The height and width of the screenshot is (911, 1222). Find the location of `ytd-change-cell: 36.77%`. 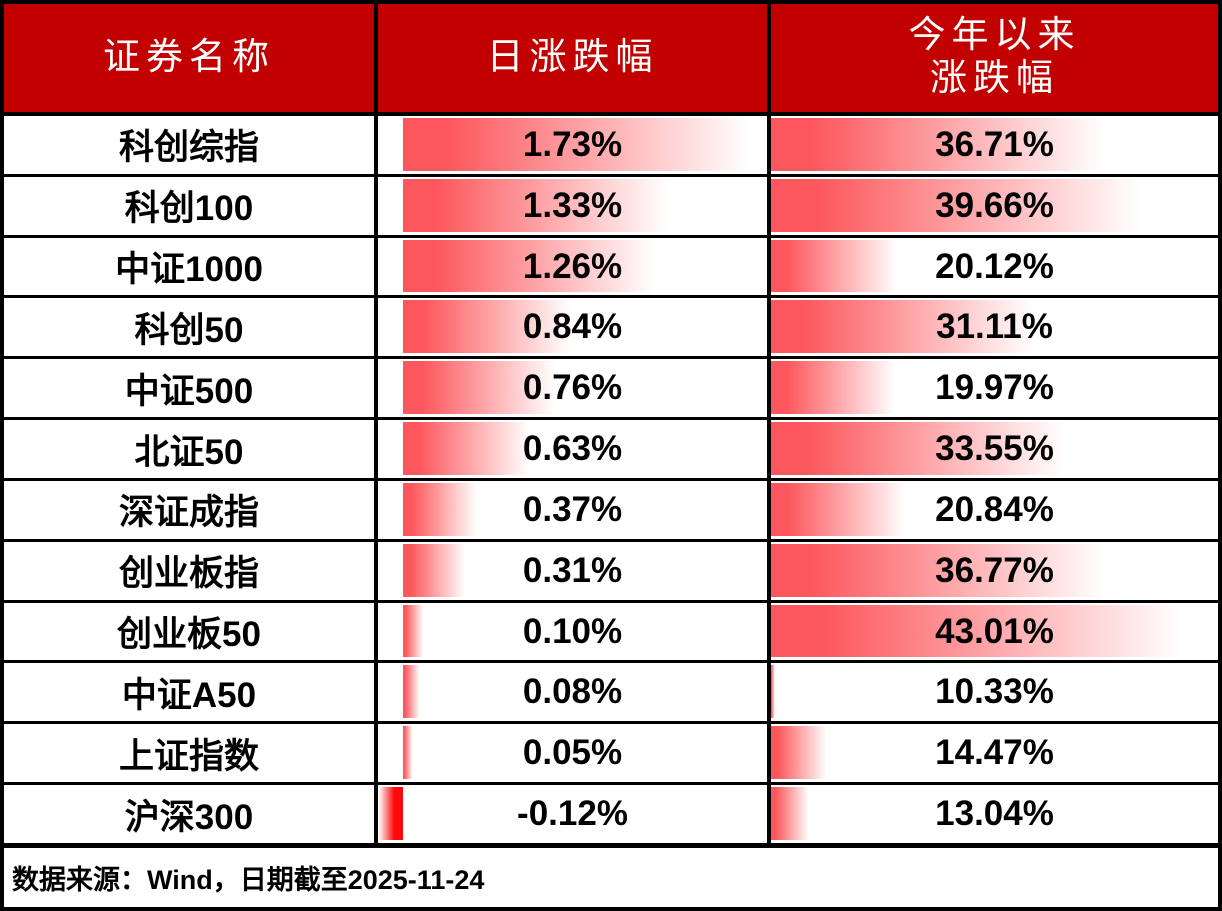

ytd-change-cell: 36.77% is located at coordinates (994, 571).